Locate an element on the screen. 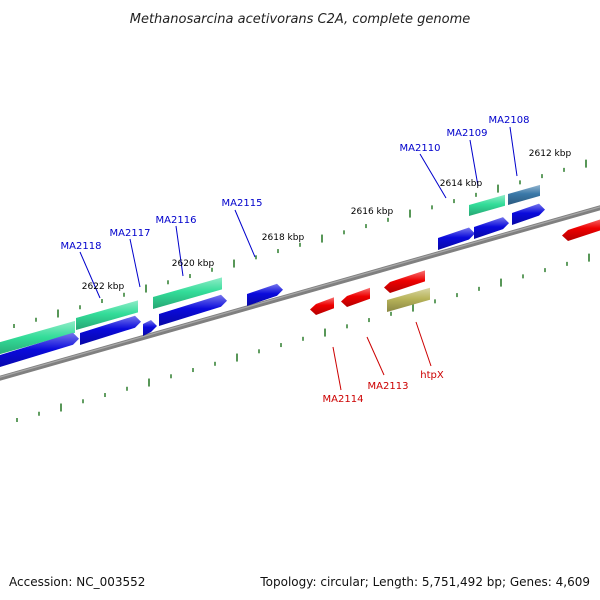 Image resolution: width=600 pixels, height=600 pixels. gene-ma2108 is located at coordinates (524, 194).